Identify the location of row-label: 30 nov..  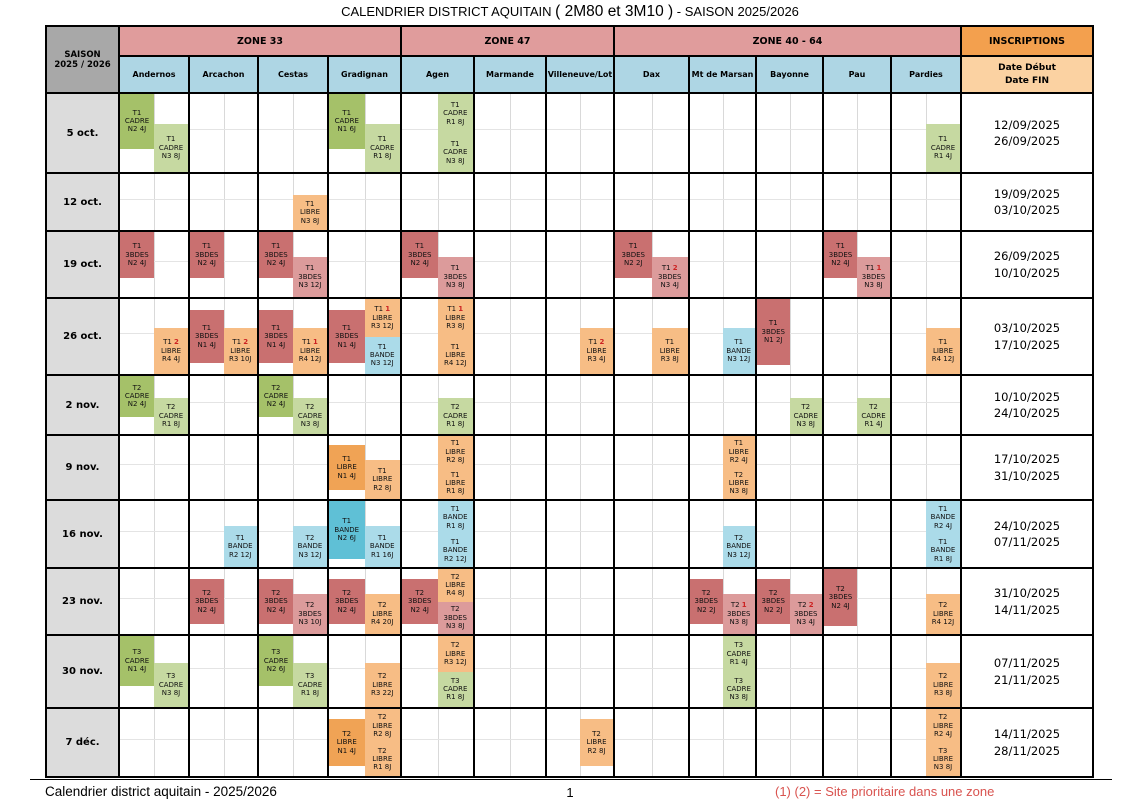
(83, 671).